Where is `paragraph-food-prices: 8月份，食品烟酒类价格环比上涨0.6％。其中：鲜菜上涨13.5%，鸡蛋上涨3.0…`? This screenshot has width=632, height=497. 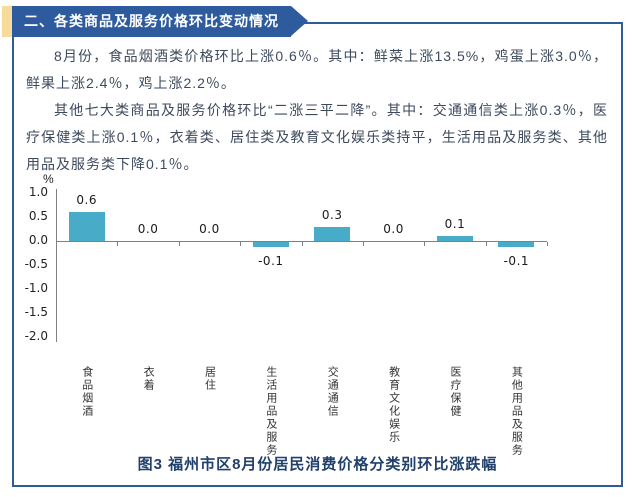
paragraph-food-prices: 8月份，食品烟酒类价格环比上涨0.6％。其中：鲜菜上涨13.5%，鸡蛋上涨3.0… is located at coordinates (317, 69).